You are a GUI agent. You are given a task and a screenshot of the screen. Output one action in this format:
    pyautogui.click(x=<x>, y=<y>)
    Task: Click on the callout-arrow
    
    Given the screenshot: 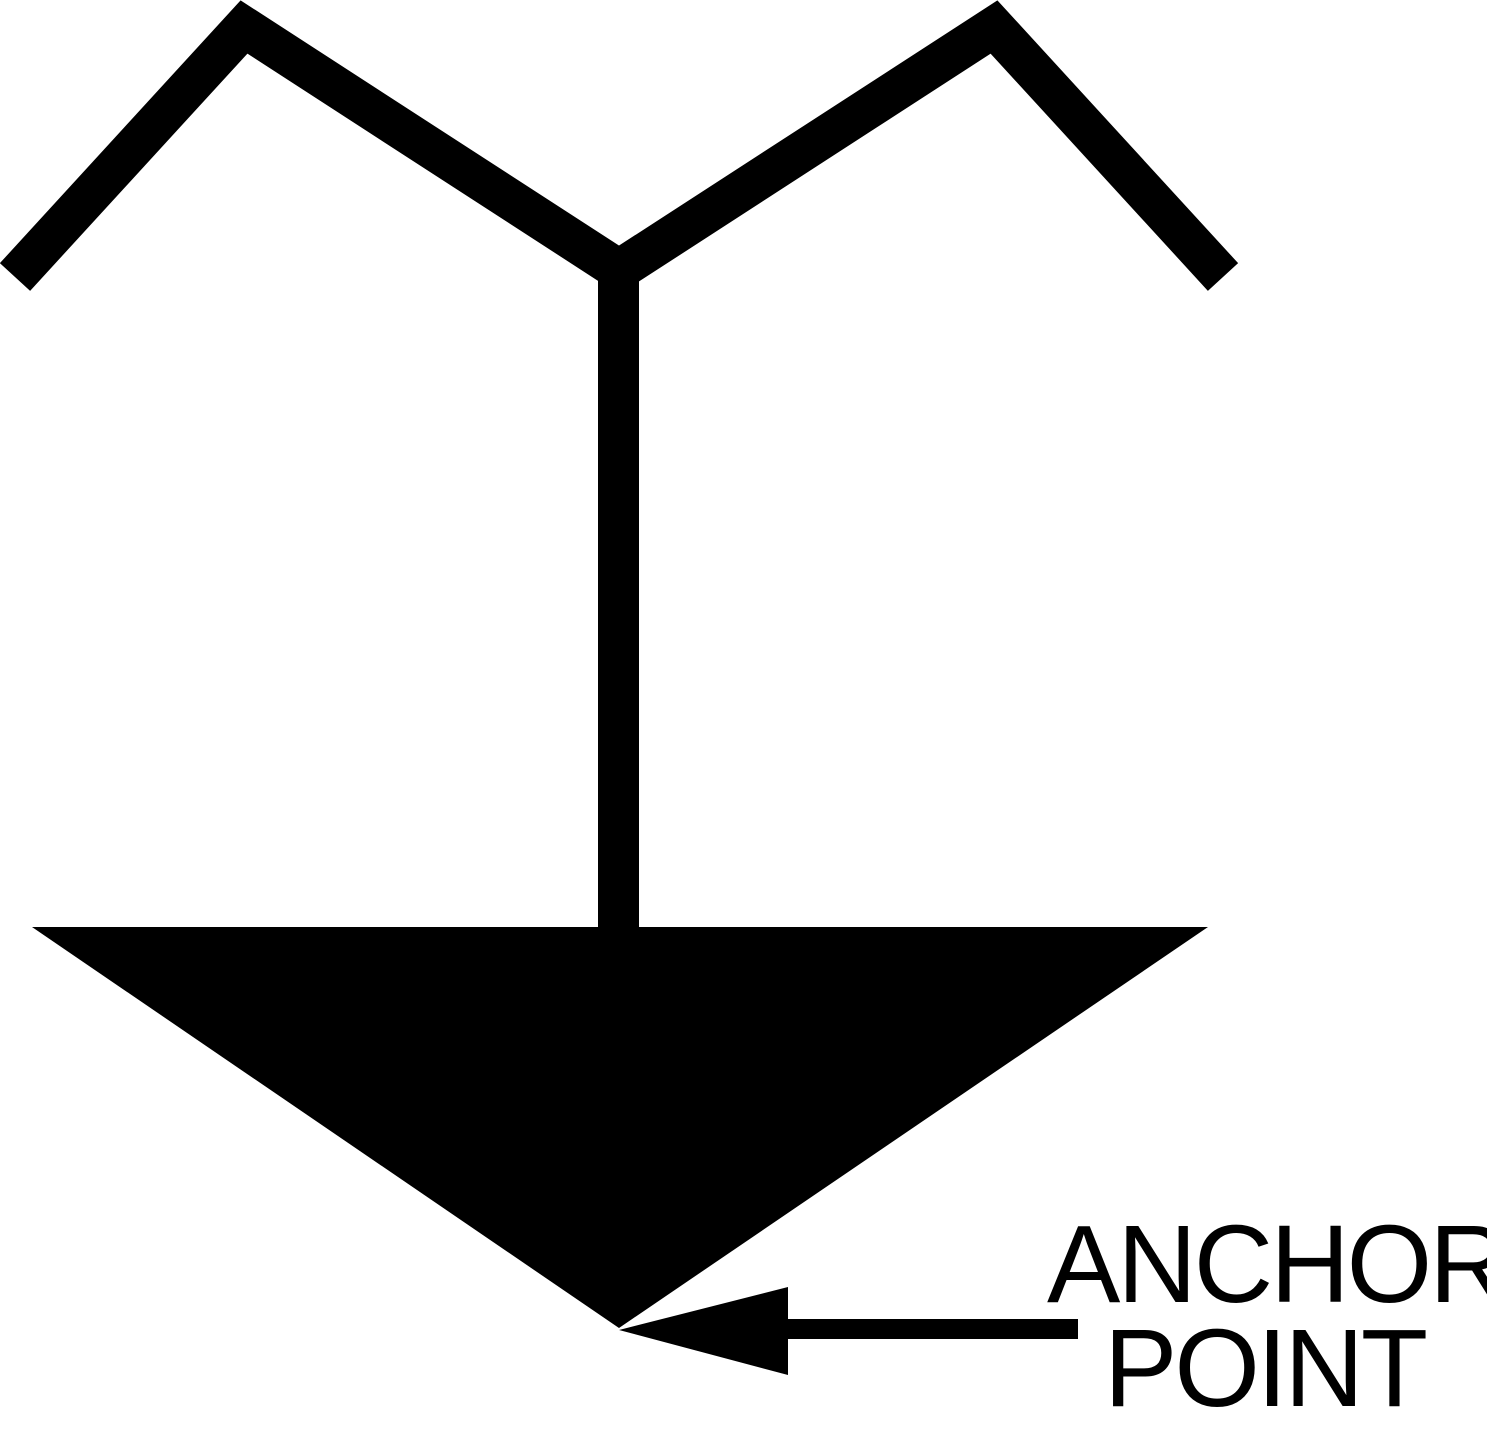 What is the action you would take?
    pyautogui.click(x=848, y=1331)
    